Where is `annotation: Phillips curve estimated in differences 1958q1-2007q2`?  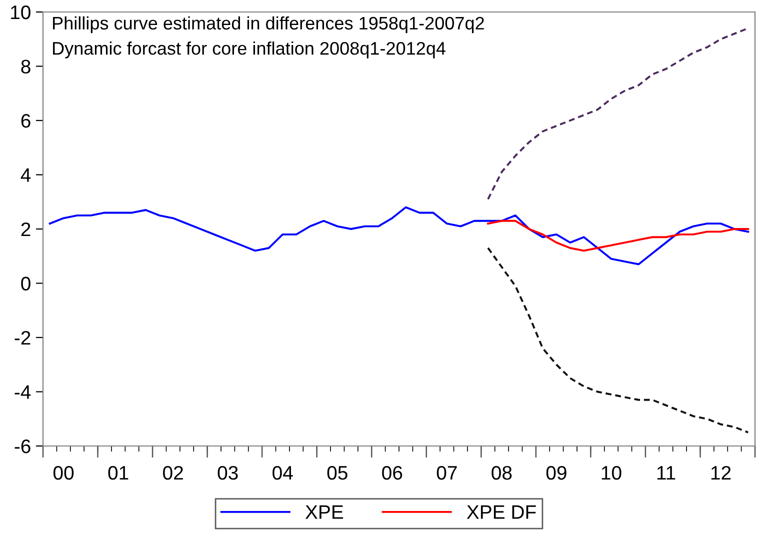 annotation: Phillips curve estimated in differences 1958q1-2007q2 is located at coordinates (268, 25).